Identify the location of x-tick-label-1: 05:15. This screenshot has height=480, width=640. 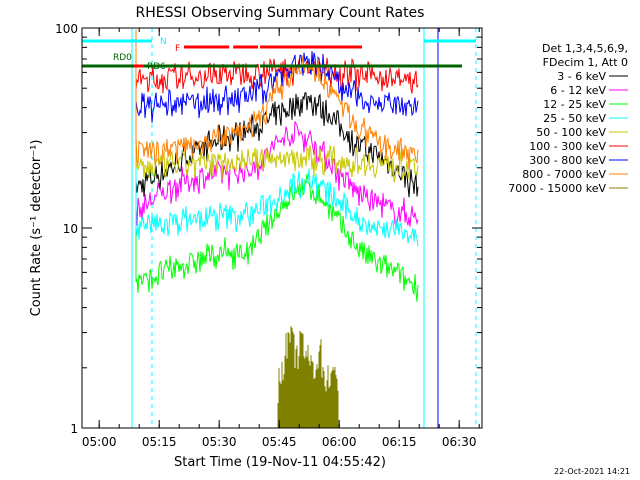
(159, 442).